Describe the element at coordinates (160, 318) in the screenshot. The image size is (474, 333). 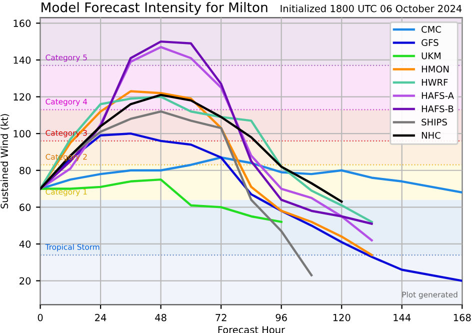
I see `x-tick-label: 48` at that location.